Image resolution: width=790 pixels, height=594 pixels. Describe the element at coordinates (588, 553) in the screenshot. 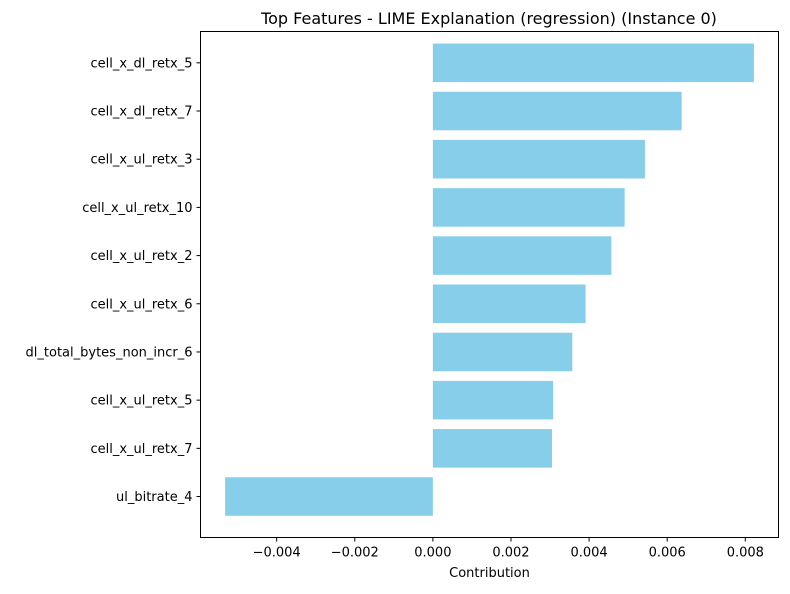

I see `x-tick-label: 0.004` at that location.